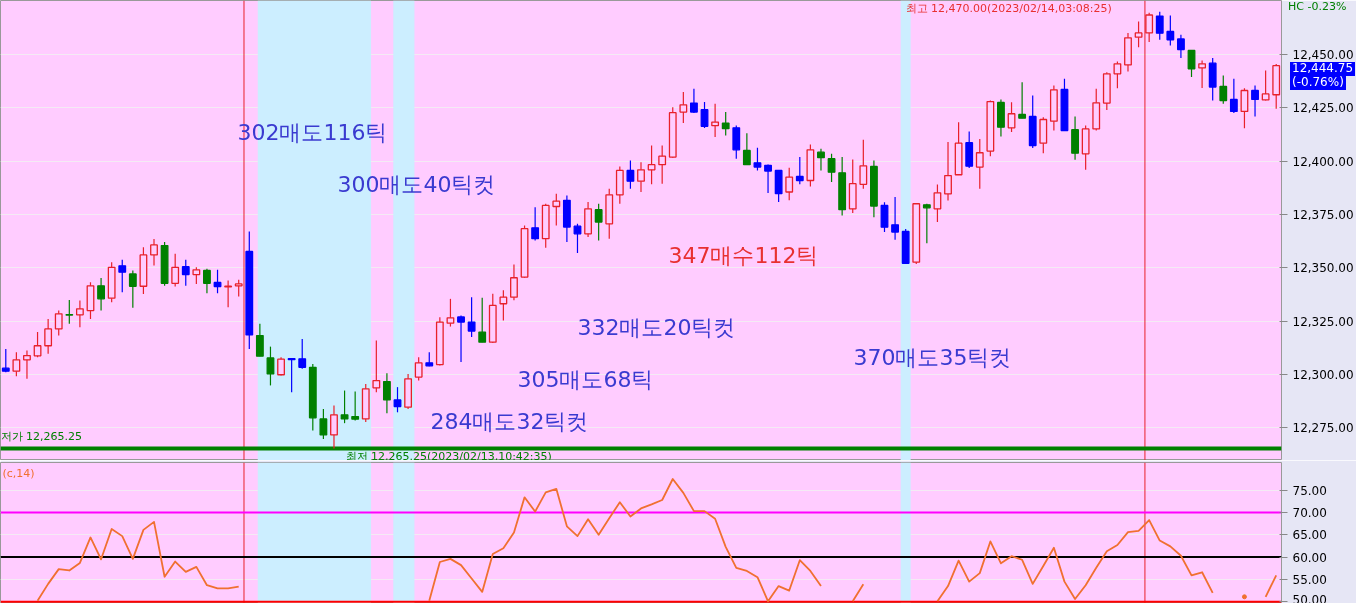  What do you see at coordinates (1323, 428) in the screenshot?
I see `y-tick-label: 12,275.00` at bounding box center [1323, 428].